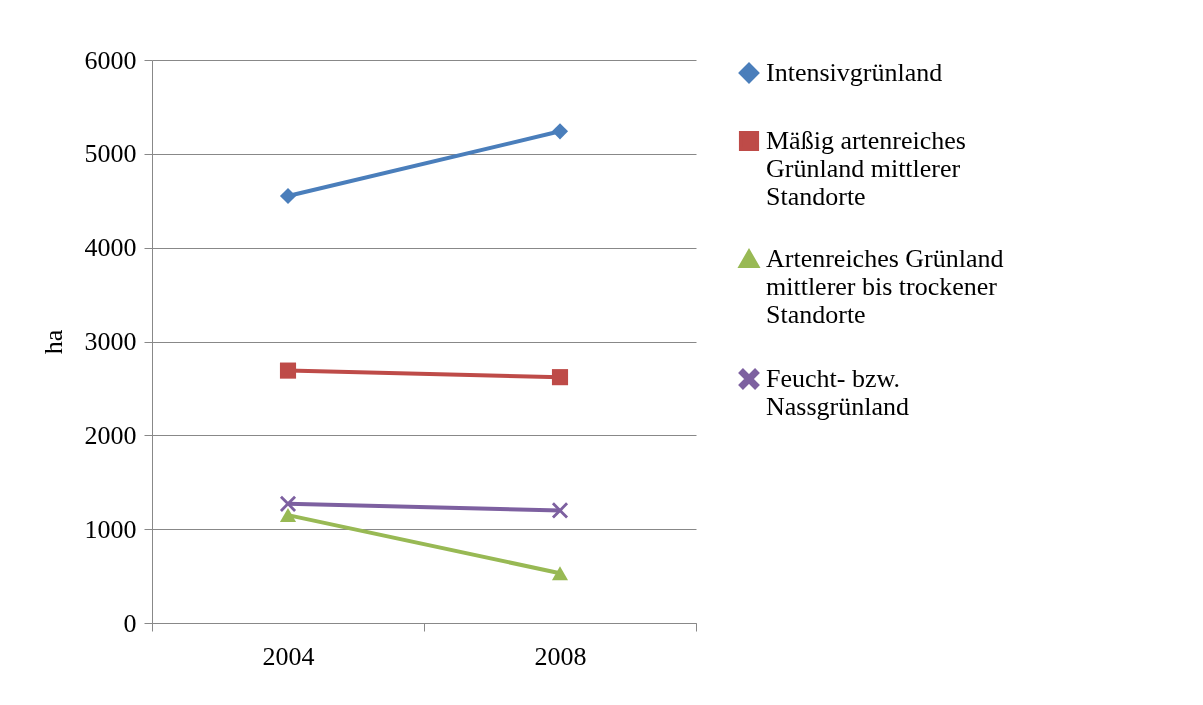 Image resolution: width=1203 pixels, height=705 pixels. Describe the element at coordinates (110, 248) in the screenshot. I see `y-tick-label: 4000` at that location.